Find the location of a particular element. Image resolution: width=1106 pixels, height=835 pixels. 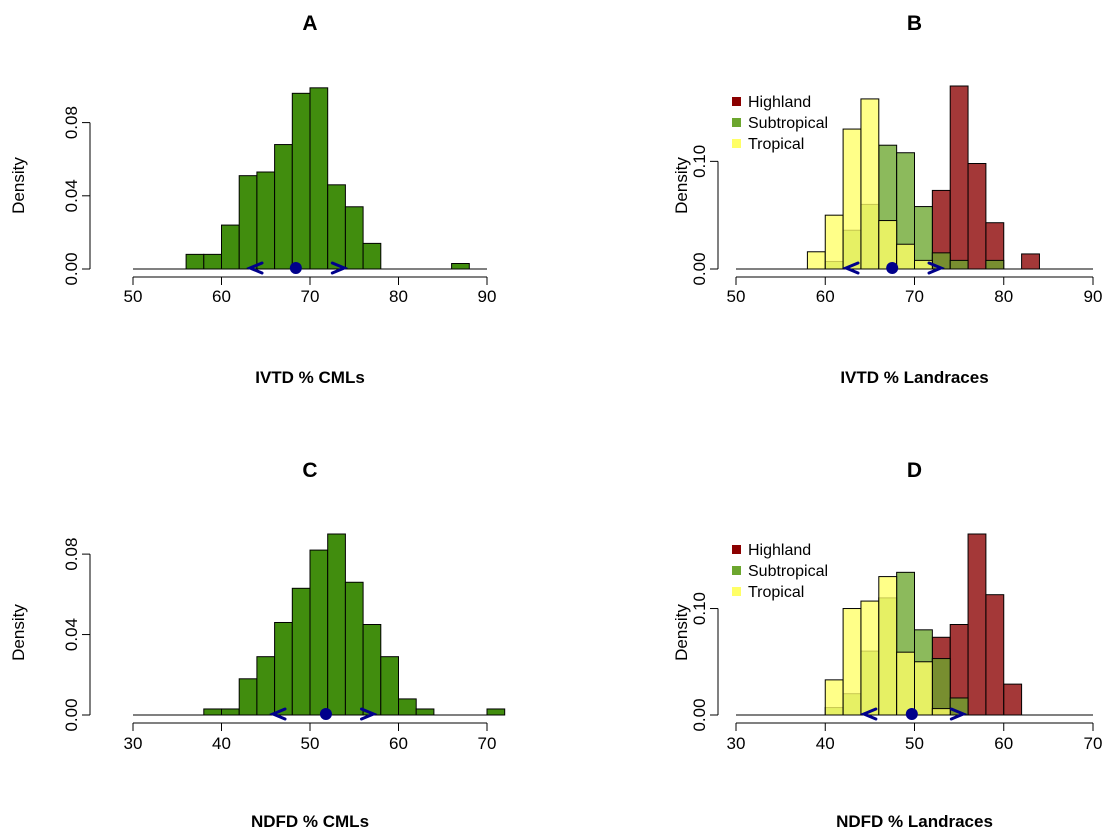

y-tick-label: 0.04 is located at coordinates (71, 634).